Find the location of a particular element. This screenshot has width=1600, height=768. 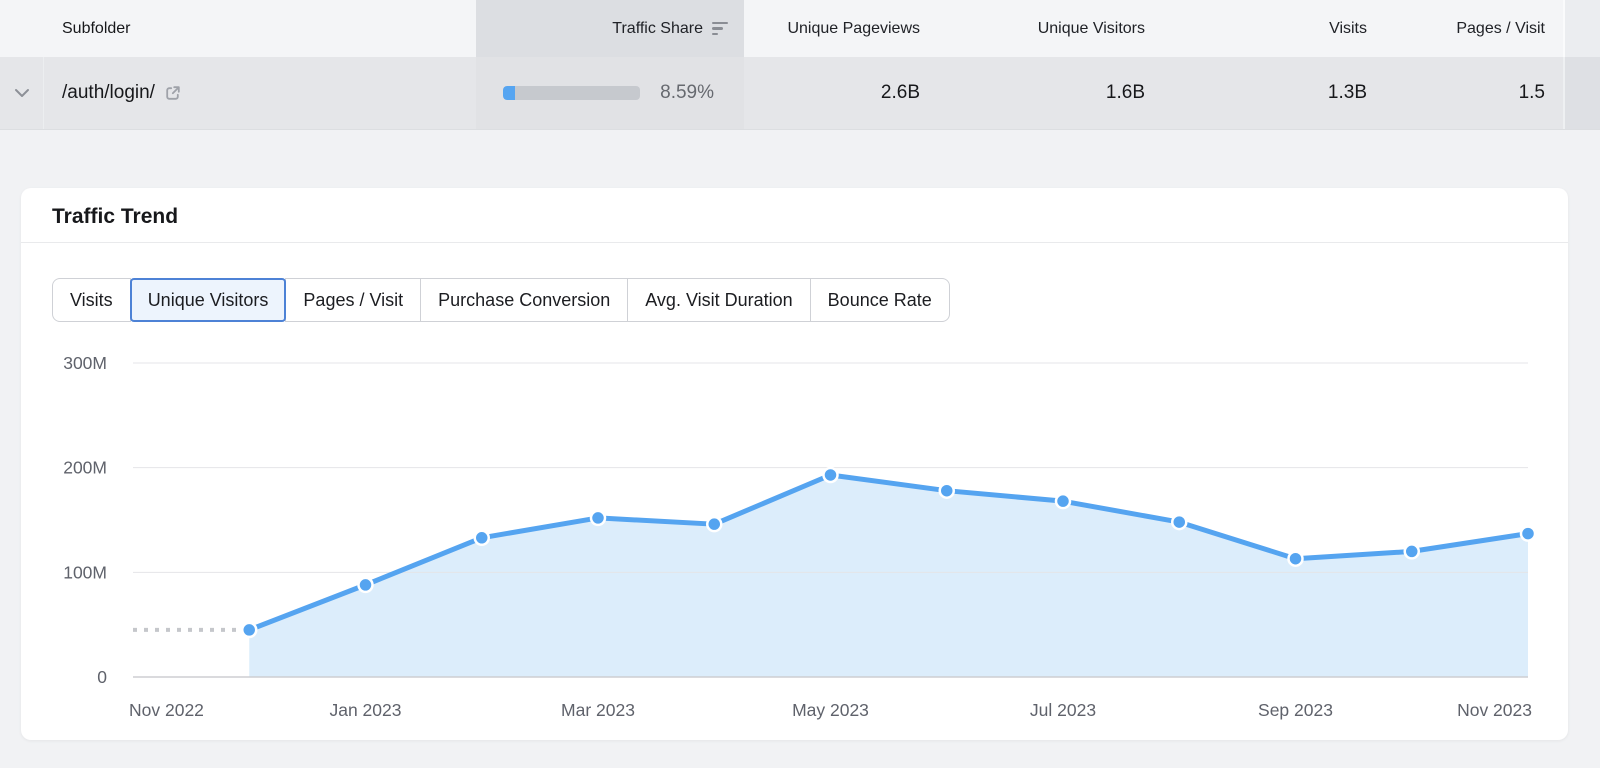

visits-value: 1.3B is located at coordinates (1347, 92).